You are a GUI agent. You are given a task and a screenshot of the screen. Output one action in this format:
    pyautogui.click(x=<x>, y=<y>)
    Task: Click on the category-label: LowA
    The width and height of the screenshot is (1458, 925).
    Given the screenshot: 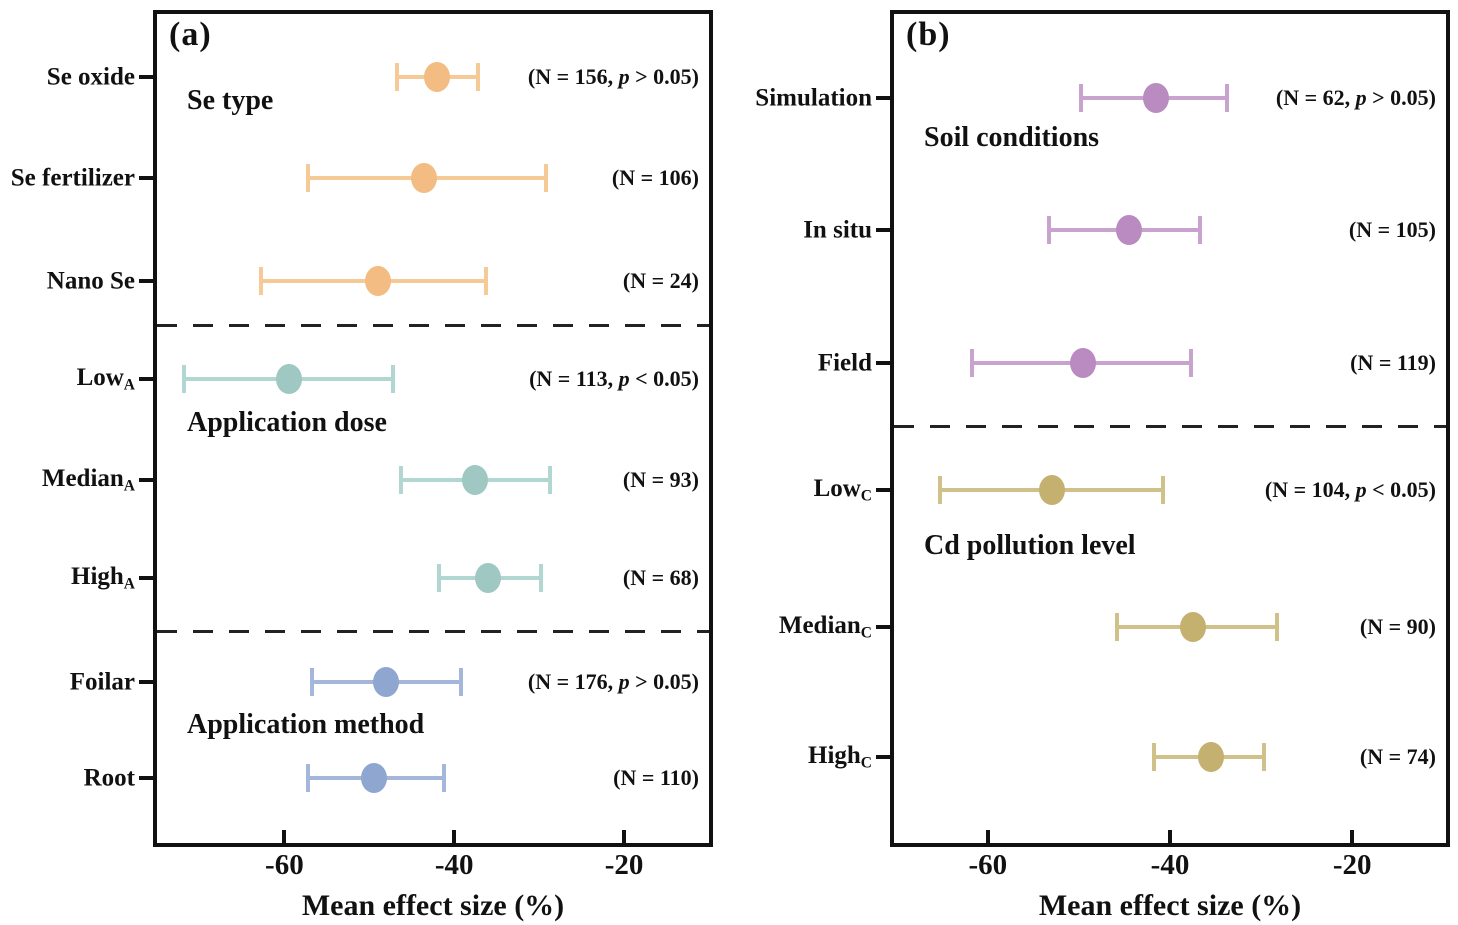 What is the action you would take?
    pyautogui.click(x=105, y=378)
    